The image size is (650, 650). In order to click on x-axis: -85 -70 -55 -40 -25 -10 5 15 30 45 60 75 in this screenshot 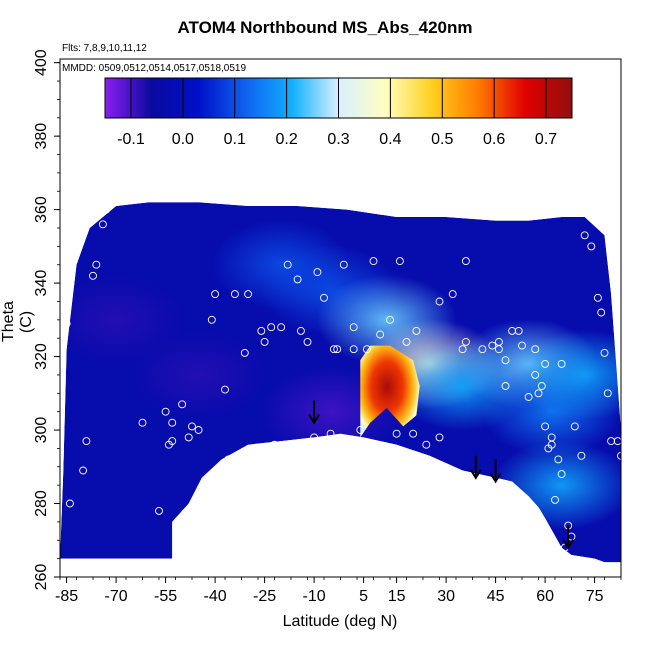, I will do `click(338, 591)`.